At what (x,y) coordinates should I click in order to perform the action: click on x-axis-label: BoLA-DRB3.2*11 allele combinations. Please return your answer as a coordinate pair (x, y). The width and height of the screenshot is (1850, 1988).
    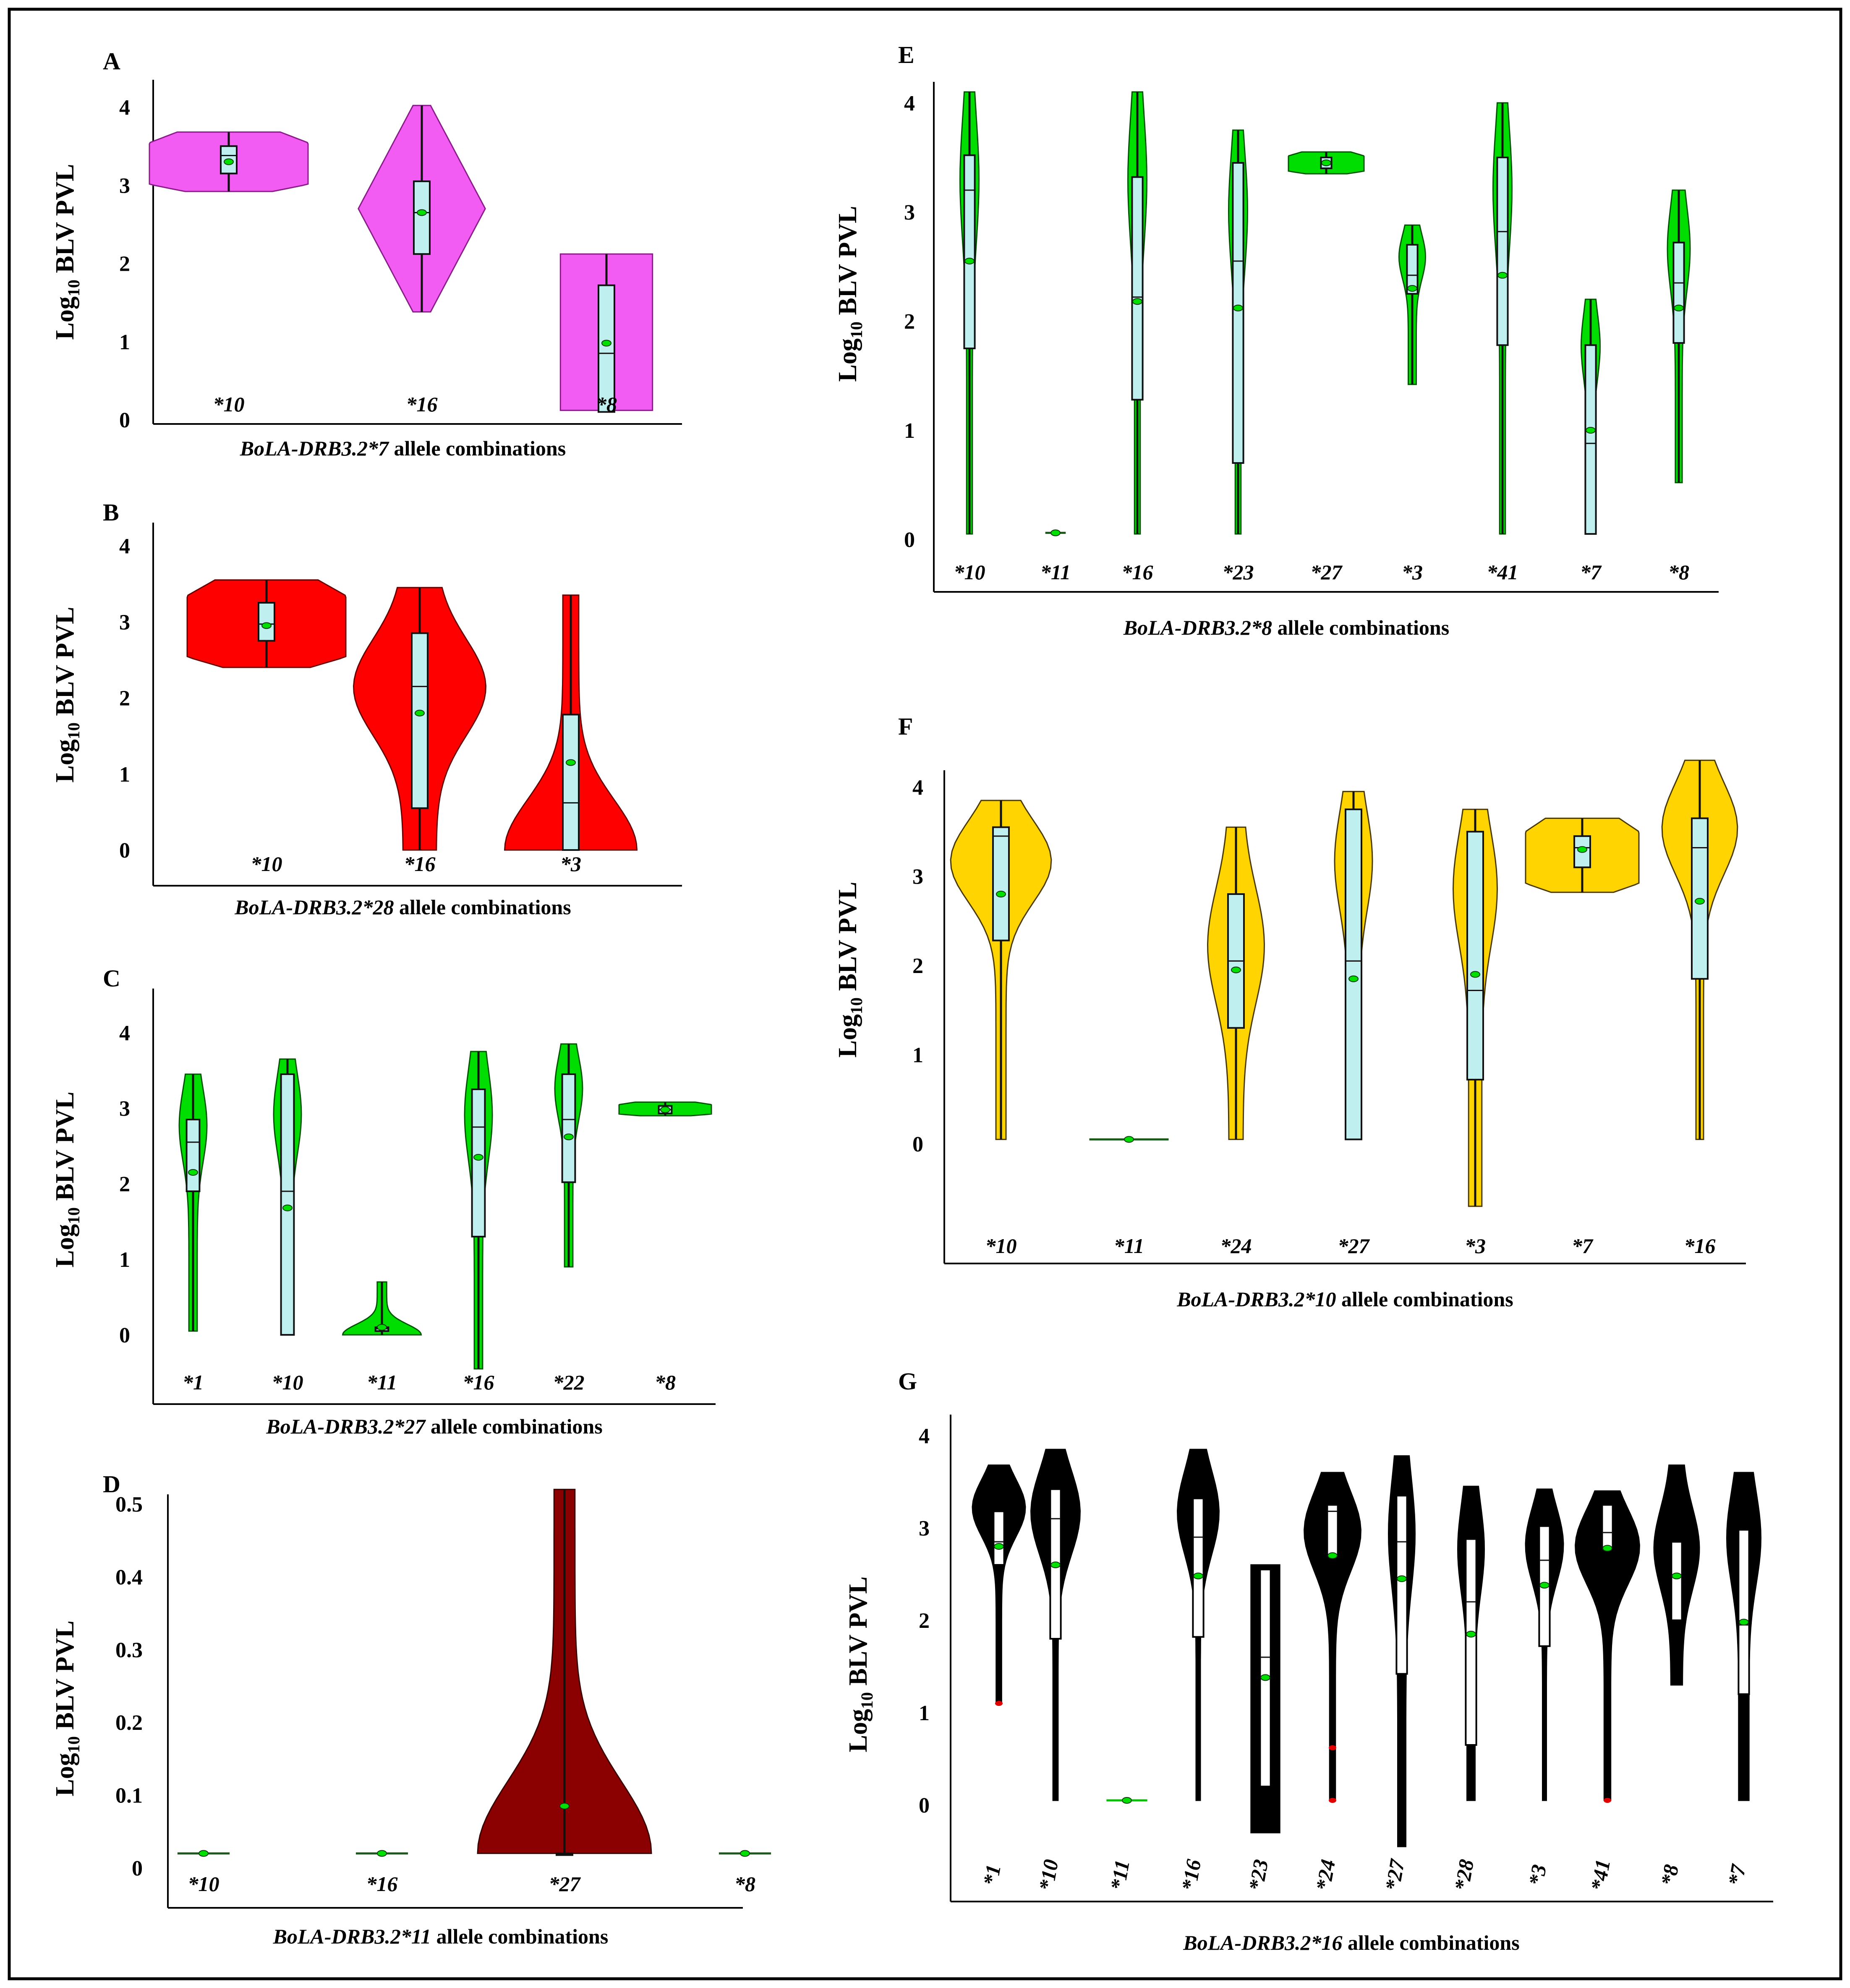
    Looking at the image, I should click on (441, 1936).